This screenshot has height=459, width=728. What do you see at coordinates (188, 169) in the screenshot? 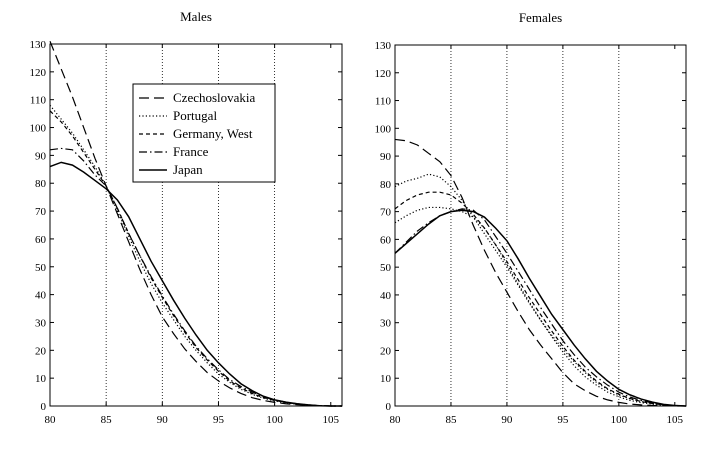
I see `legend-label: Japan` at bounding box center [188, 169].